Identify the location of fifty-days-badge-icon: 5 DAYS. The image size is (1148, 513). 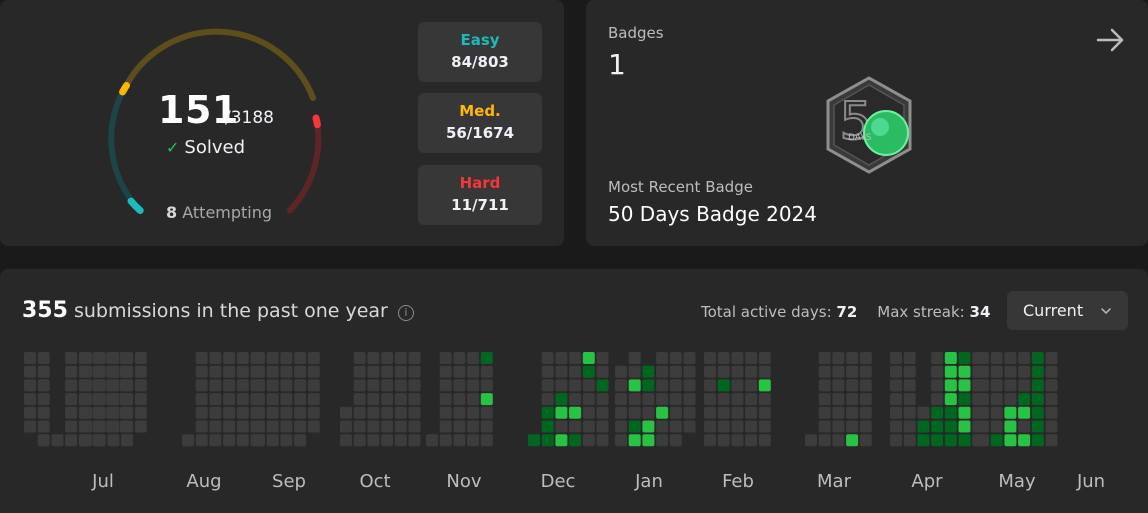
(869, 125).